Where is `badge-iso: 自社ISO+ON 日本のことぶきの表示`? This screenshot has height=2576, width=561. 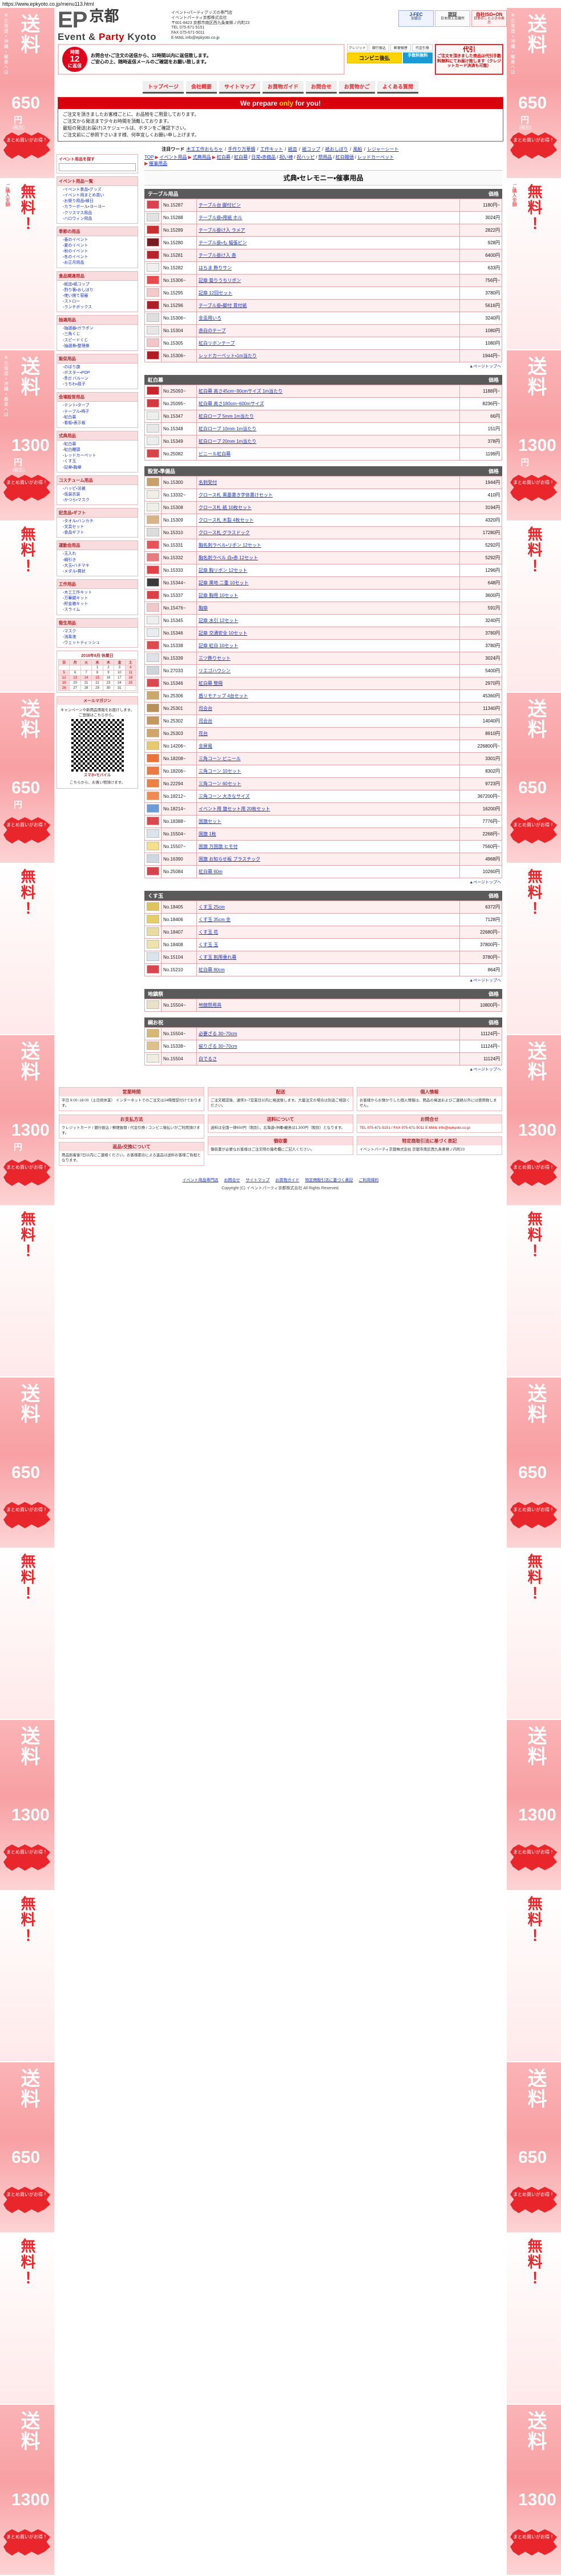
badge-iso: 自社ISO+ON 日本のことぶきの表示 is located at coordinates (489, 18).